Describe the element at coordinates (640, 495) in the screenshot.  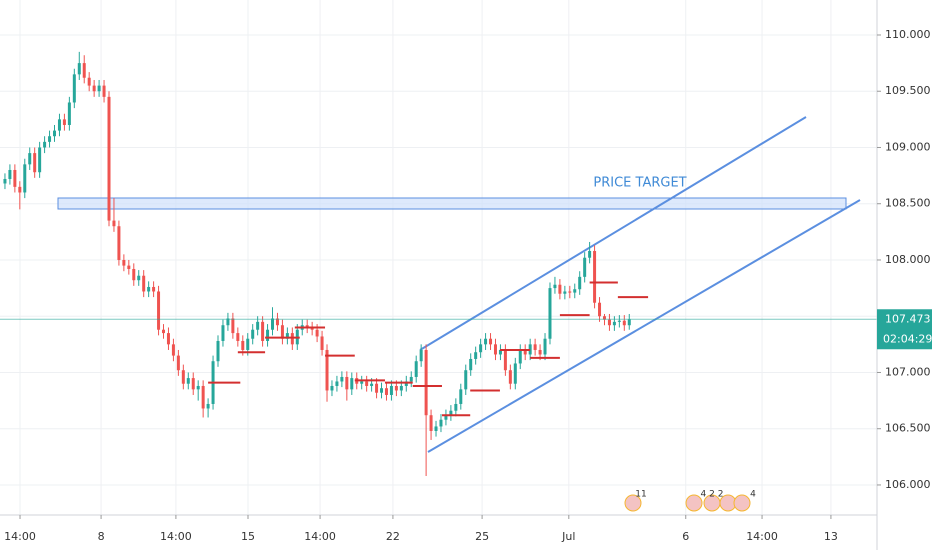
I see `event-label: 11` at that location.